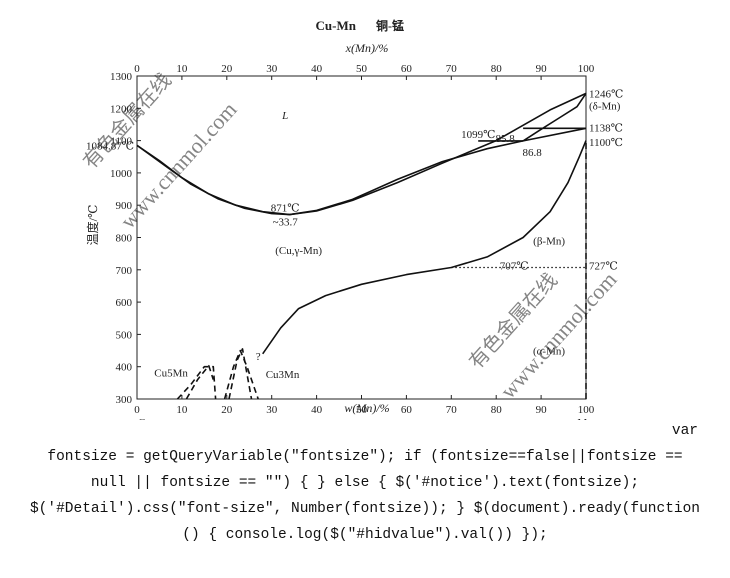 The height and width of the screenshot is (578, 730). Describe the element at coordinates (452, 69) in the screenshot. I see `top-tick-label: 70` at that location.